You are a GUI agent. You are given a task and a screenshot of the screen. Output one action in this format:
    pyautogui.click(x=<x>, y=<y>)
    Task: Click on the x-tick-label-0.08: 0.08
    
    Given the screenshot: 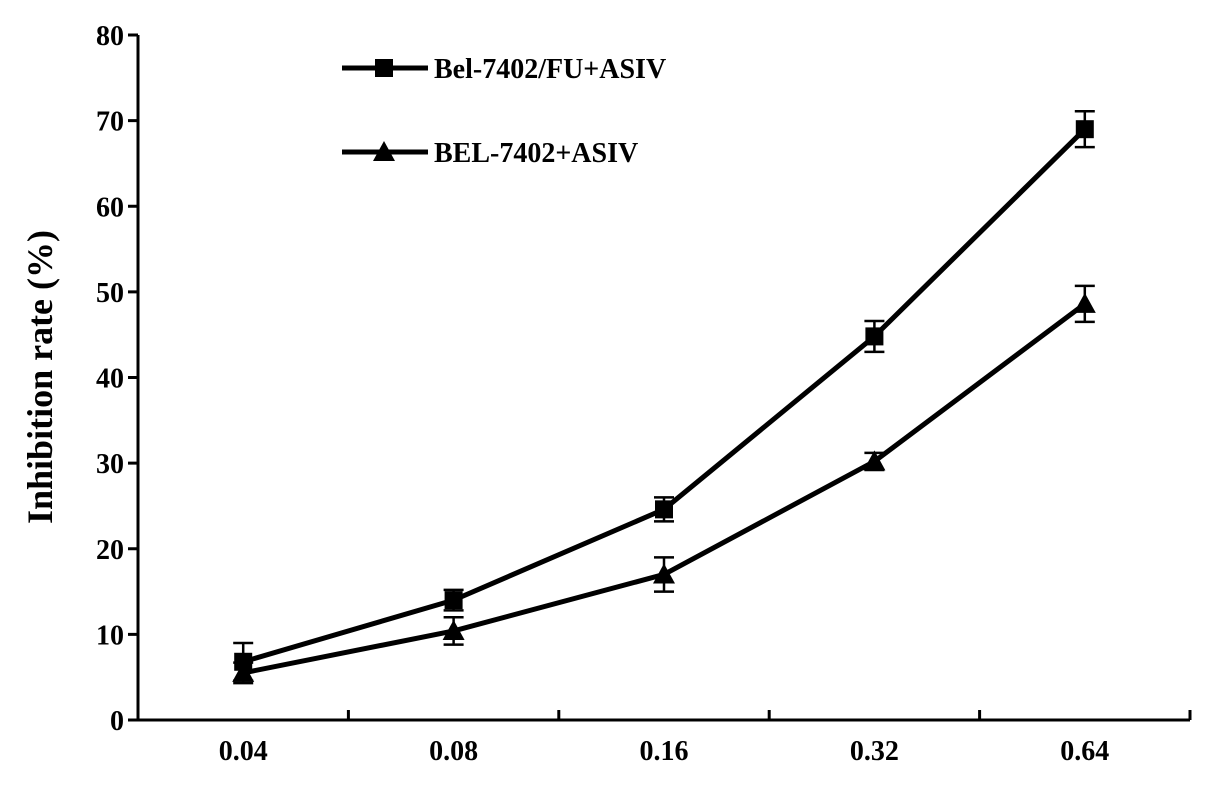 What is the action you would take?
    pyautogui.click(x=453, y=751)
    